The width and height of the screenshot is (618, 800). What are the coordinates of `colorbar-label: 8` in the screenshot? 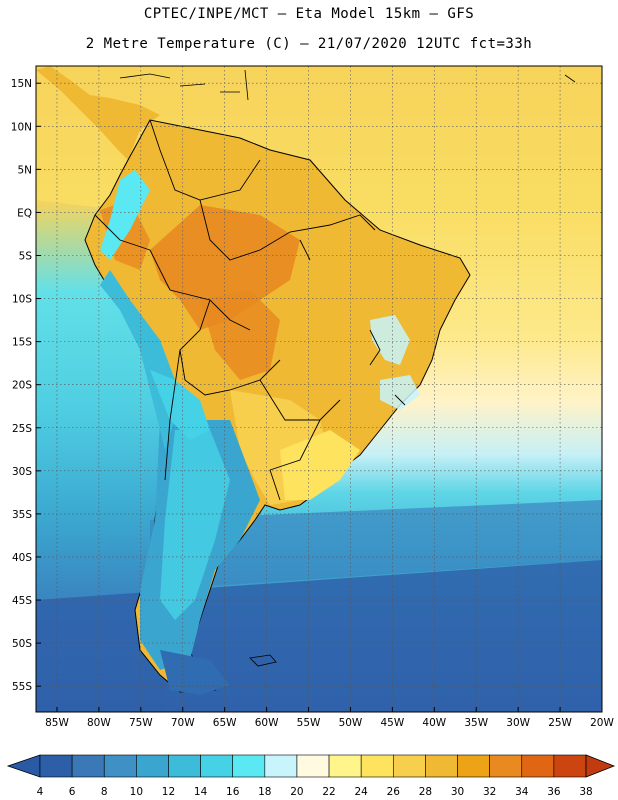 It's located at (104, 792).